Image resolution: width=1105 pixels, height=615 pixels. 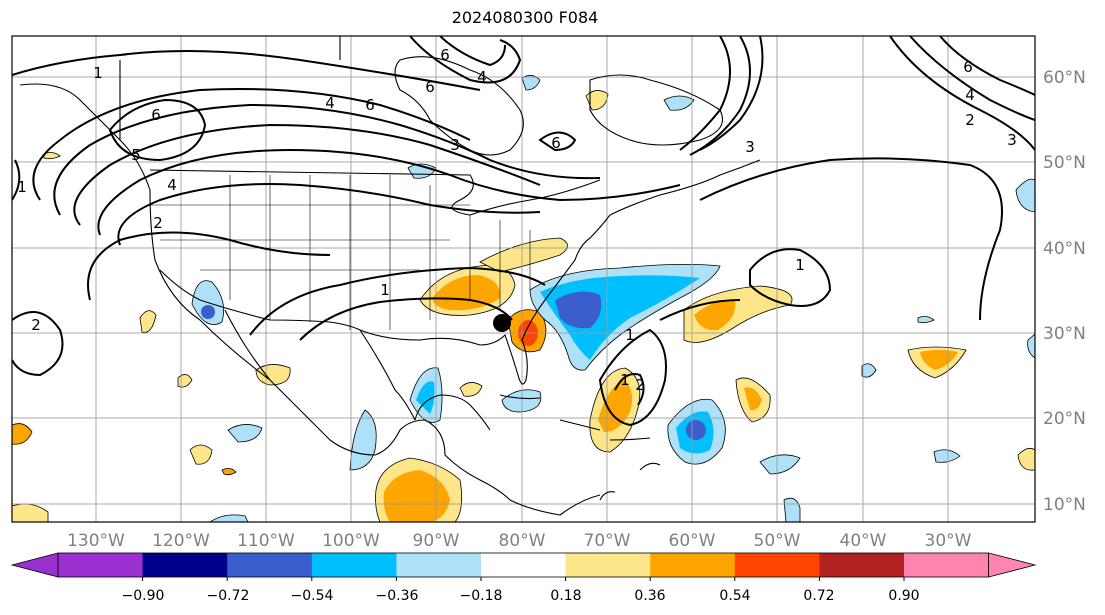 I want to click on lon-label: 80°W, so click(x=522, y=541).